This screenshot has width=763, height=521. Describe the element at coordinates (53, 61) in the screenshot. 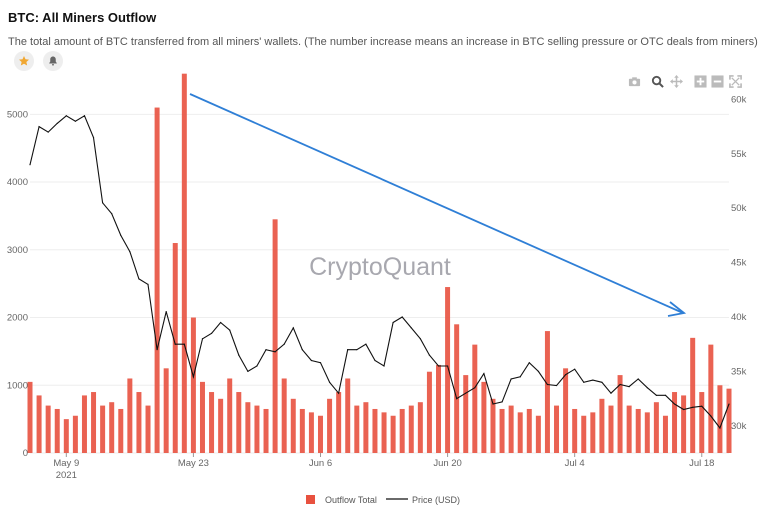

I see `alert-button` at that location.